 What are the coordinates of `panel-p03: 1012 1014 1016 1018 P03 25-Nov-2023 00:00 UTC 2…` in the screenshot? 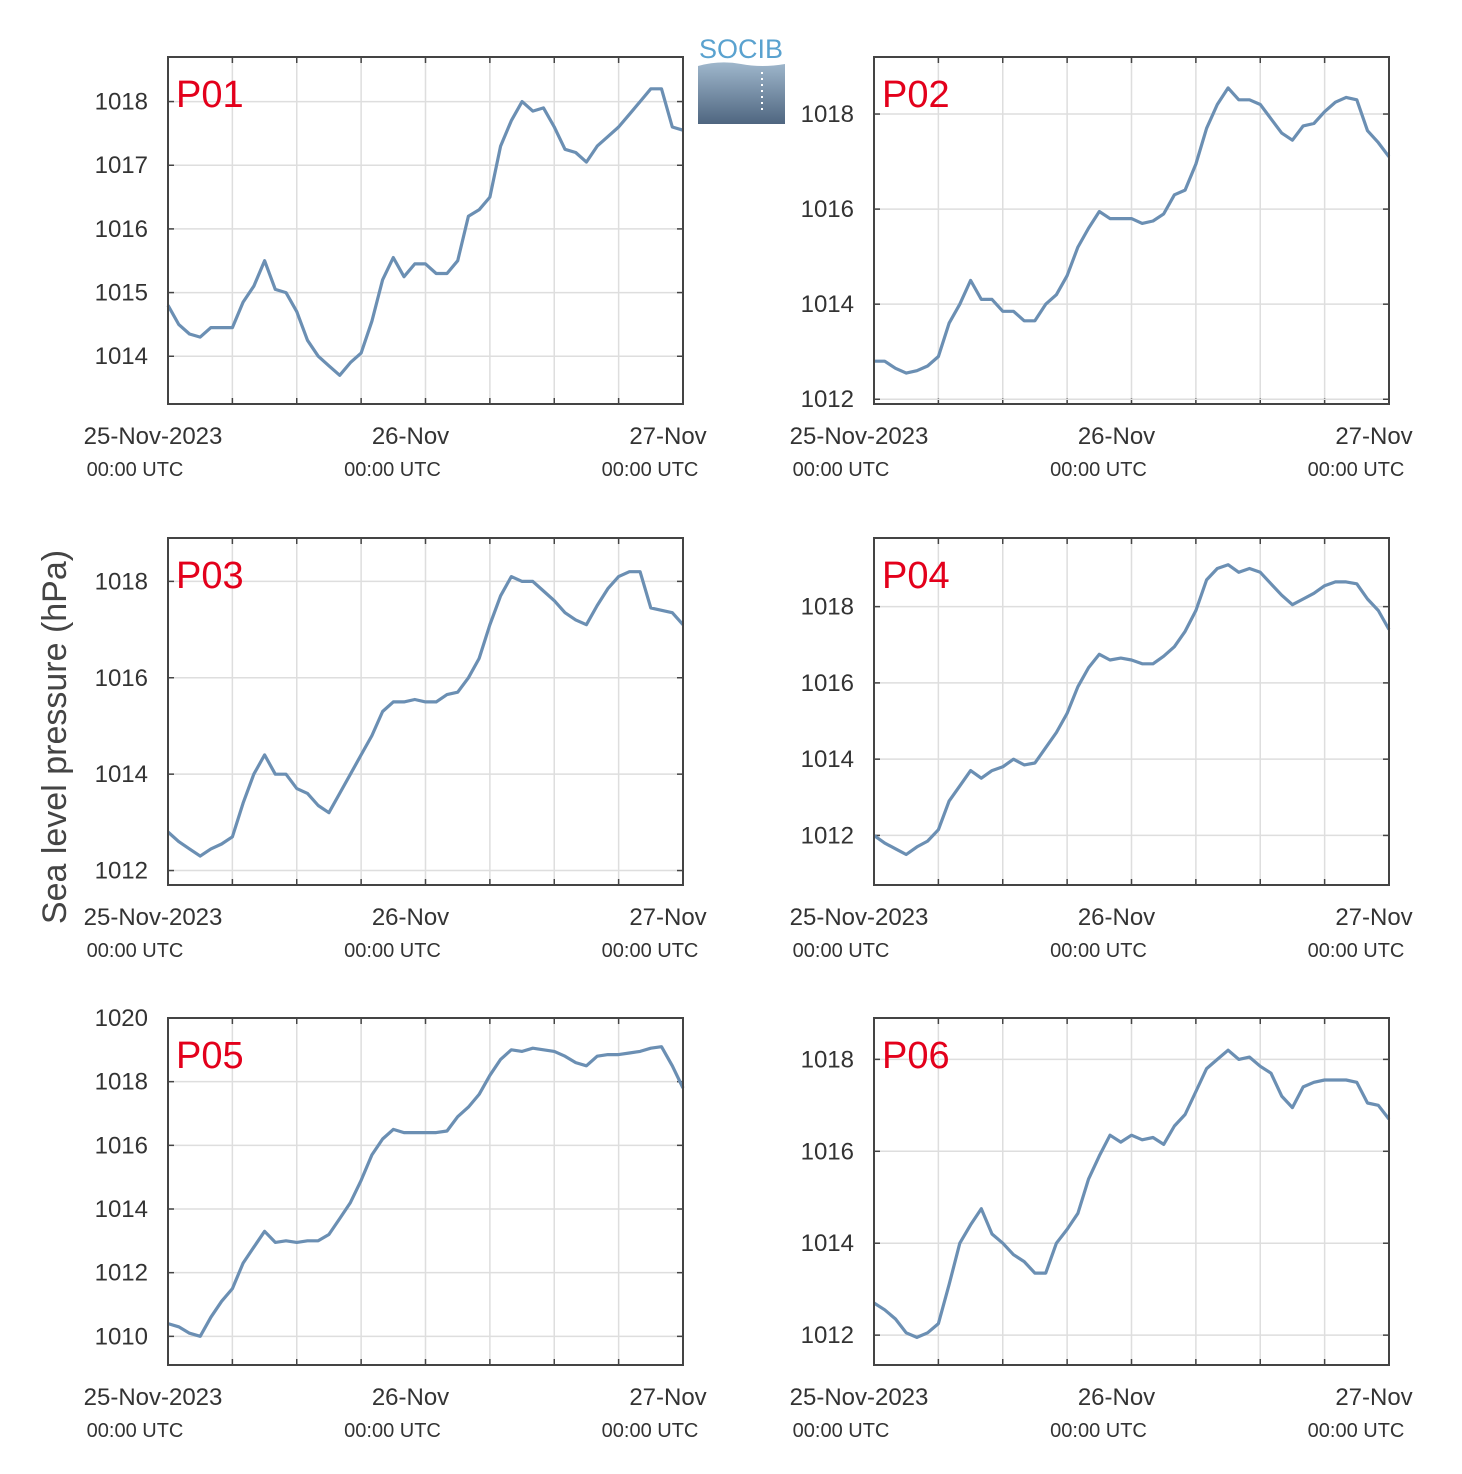 It's located at (395, 749).